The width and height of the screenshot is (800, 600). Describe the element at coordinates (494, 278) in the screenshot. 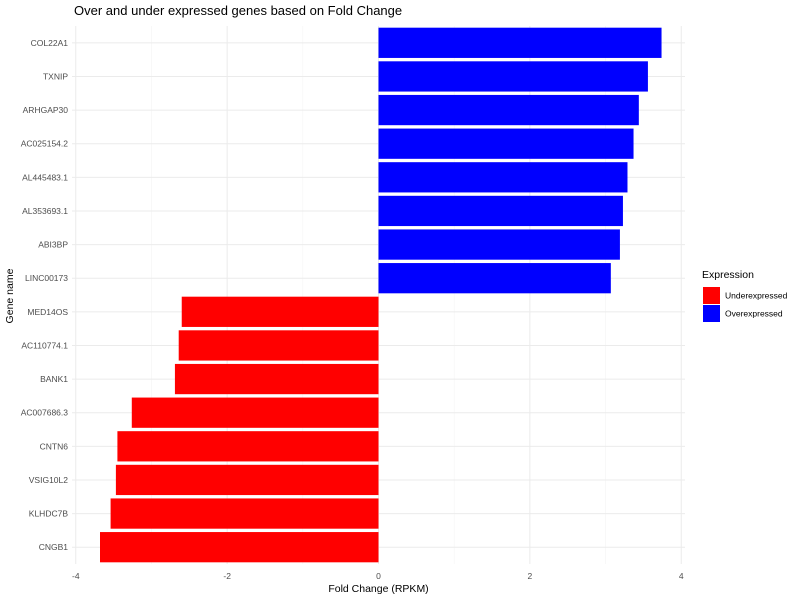

I see `bar-linc00173` at that location.